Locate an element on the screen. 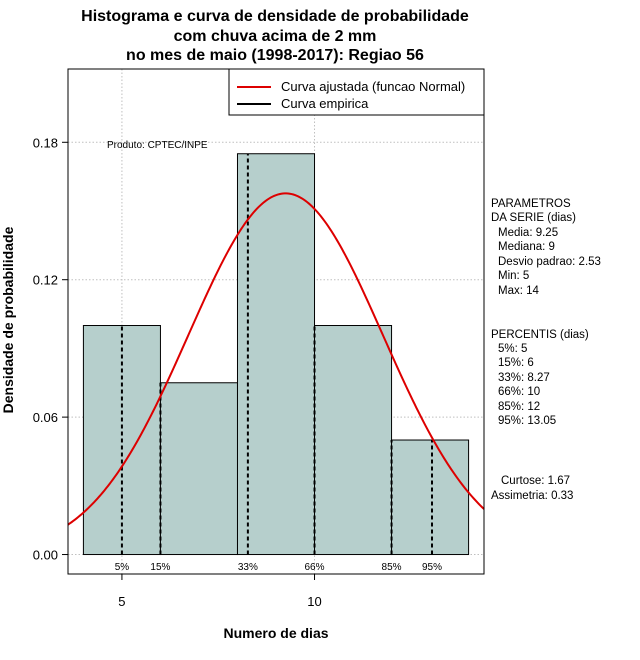 This screenshot has width=640, height=660. legend-label-empirical: Curva empirica is located at coordinates (325, 103).